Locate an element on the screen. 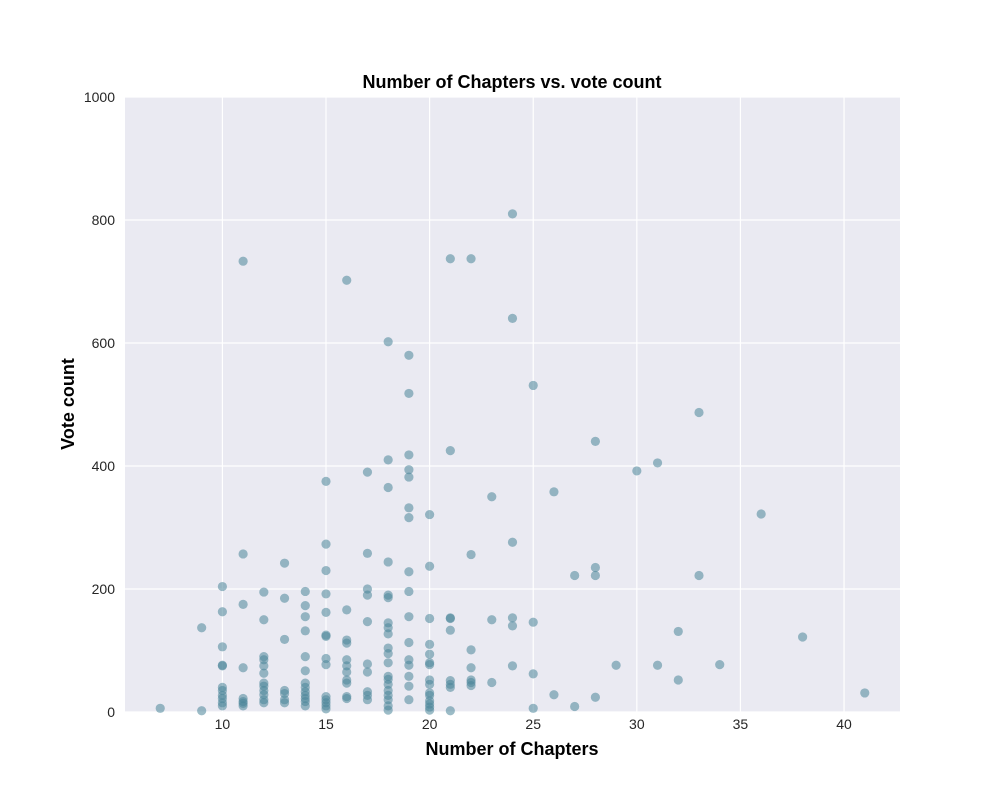 The image size is (1000, 800). y-tick-label: 1000 is located at coordinates (99, 97).